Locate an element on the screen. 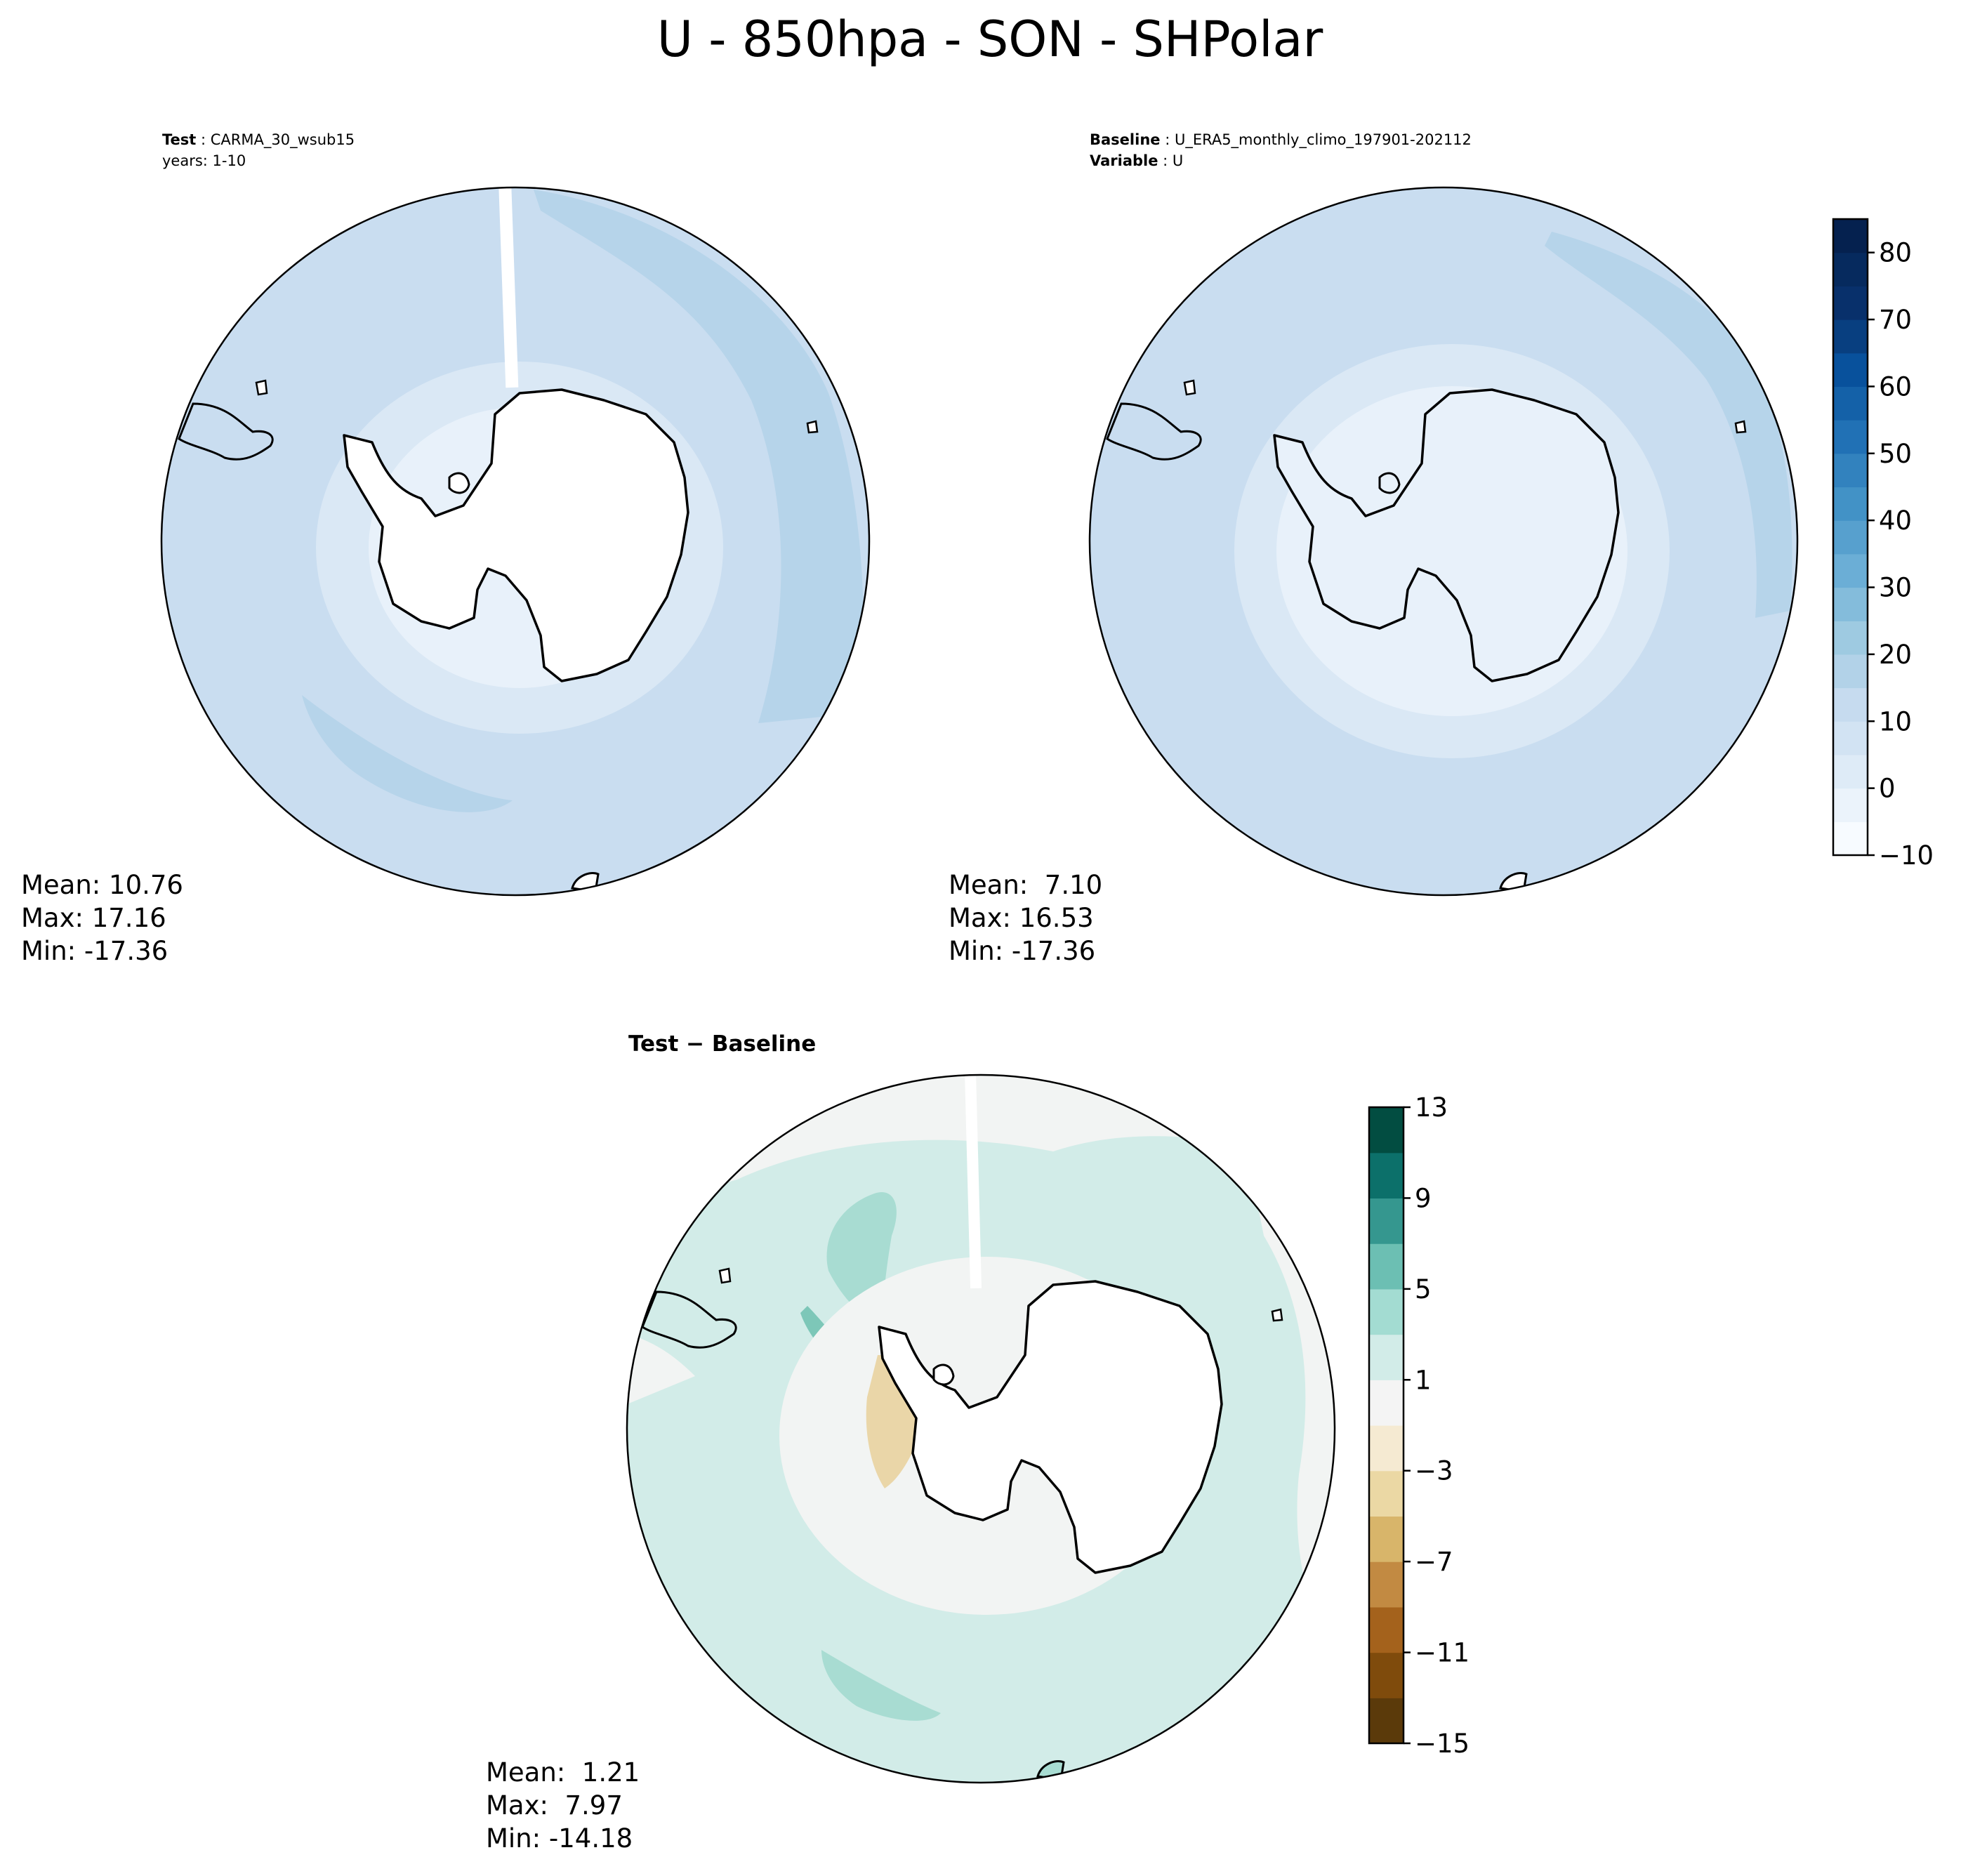  difference-field-positive-south is located at coordinates (881, 1685).